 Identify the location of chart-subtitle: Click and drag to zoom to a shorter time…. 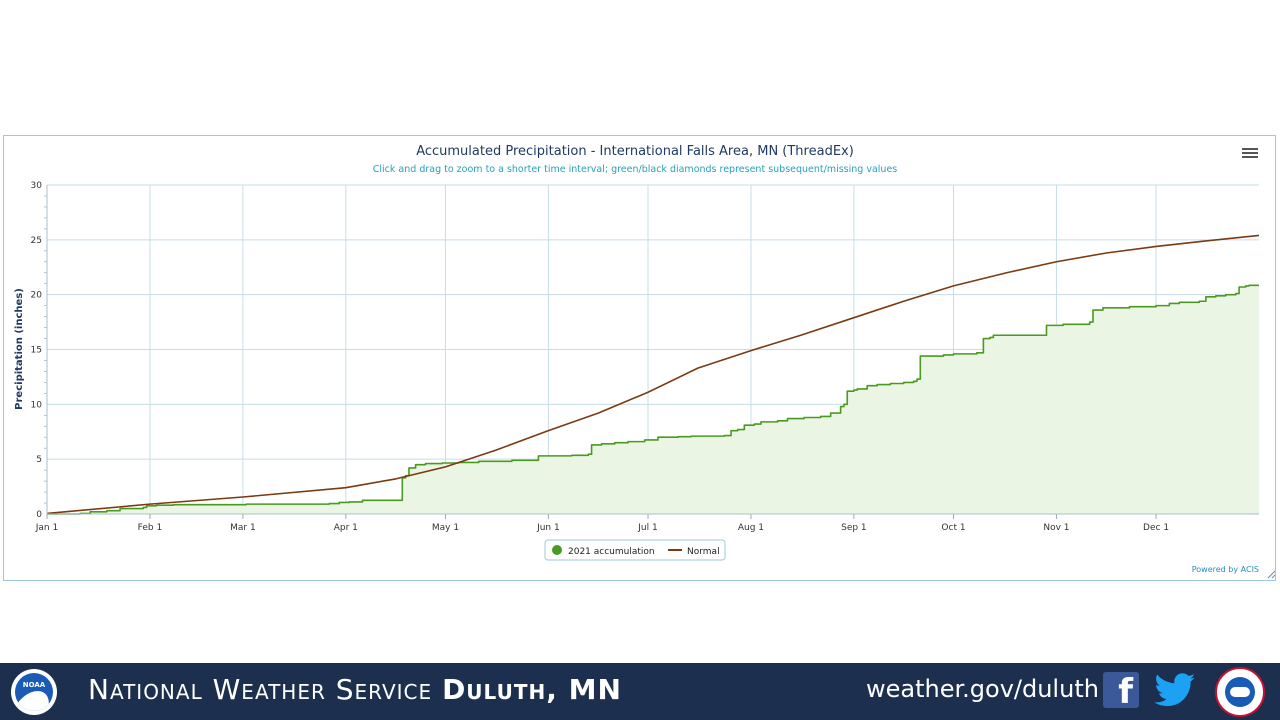
(635, 169).